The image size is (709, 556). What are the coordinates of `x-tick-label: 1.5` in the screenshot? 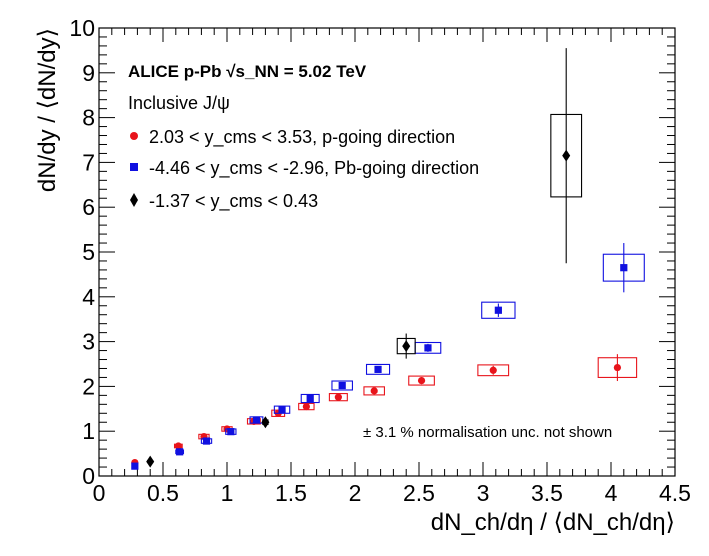 It's located at (291, 493).